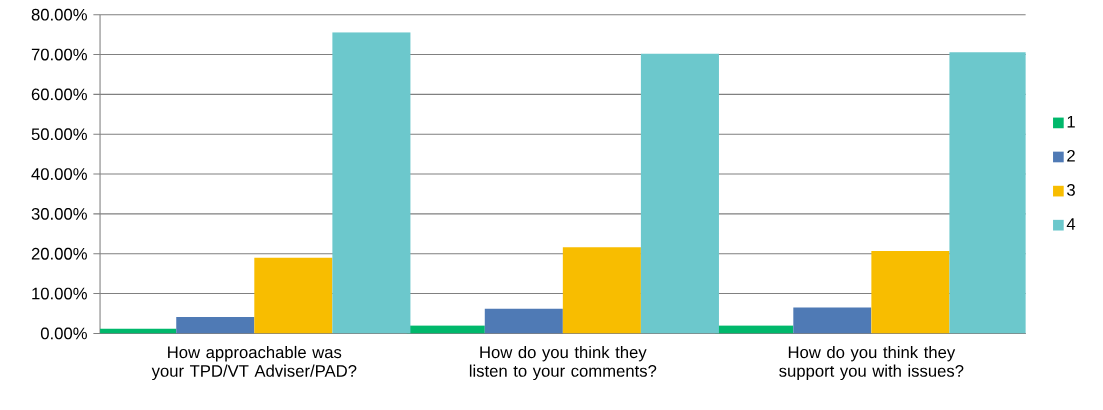 This screenshot has height=410, width=1103. What do you see at coordinates (59, 253) in the screenshot?
I see `y-tick-label: 20.00%` at bounding box center [59, 253].